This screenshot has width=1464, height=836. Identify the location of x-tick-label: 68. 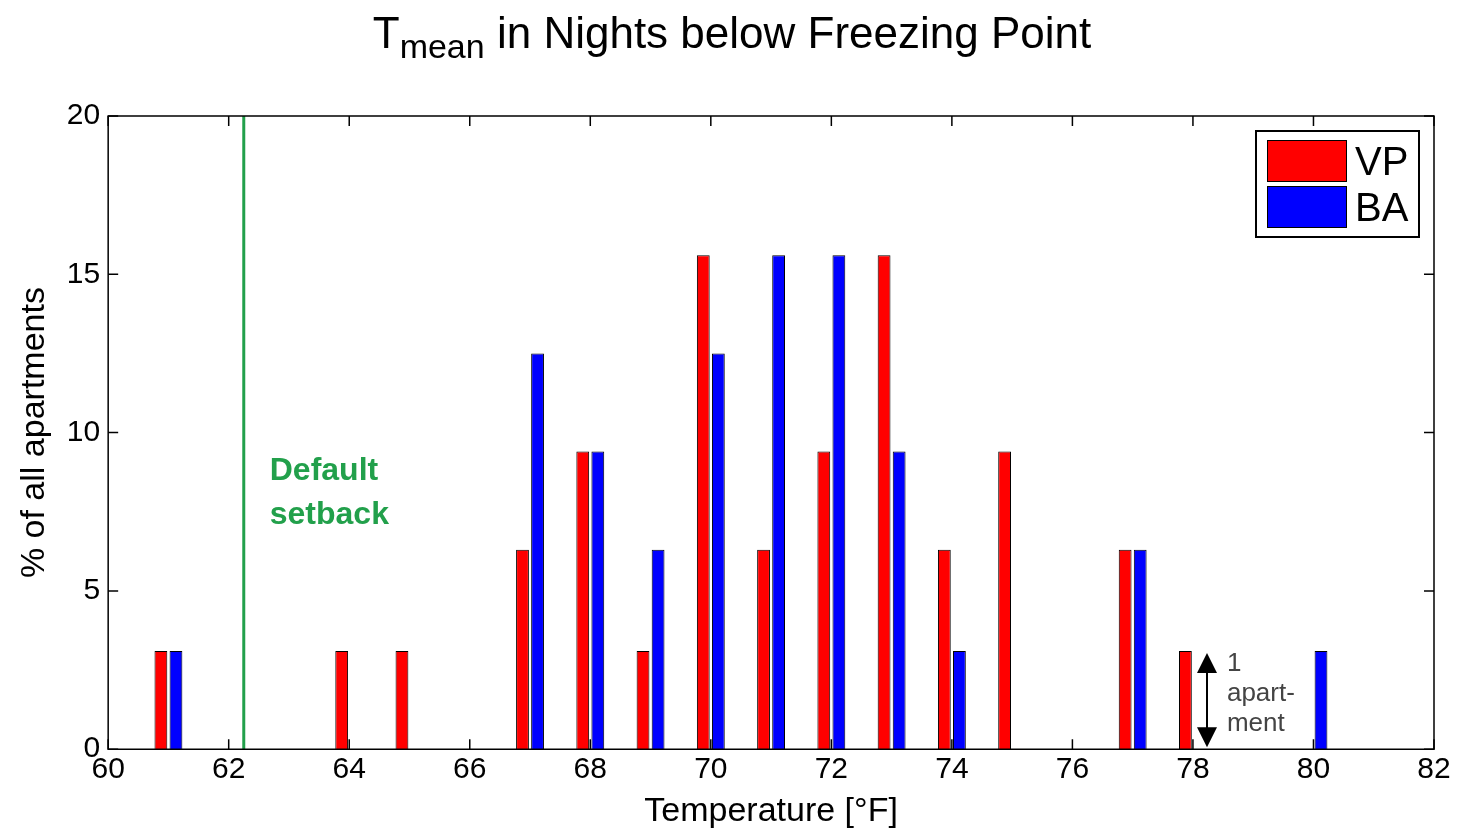
(590, 768).